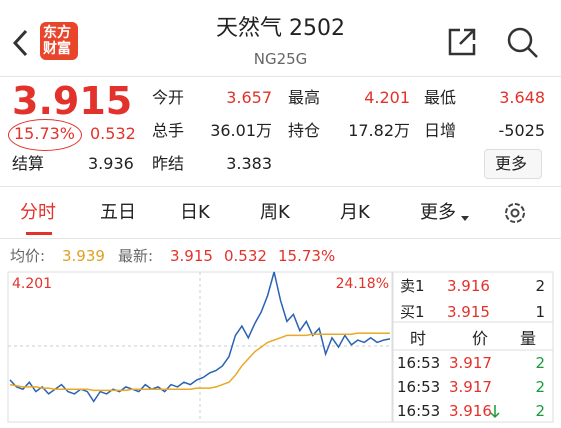 Image resolution: width=561 pixels, height=428 pixels. I want to click on stat-value: 3.383, so click(249, 163).